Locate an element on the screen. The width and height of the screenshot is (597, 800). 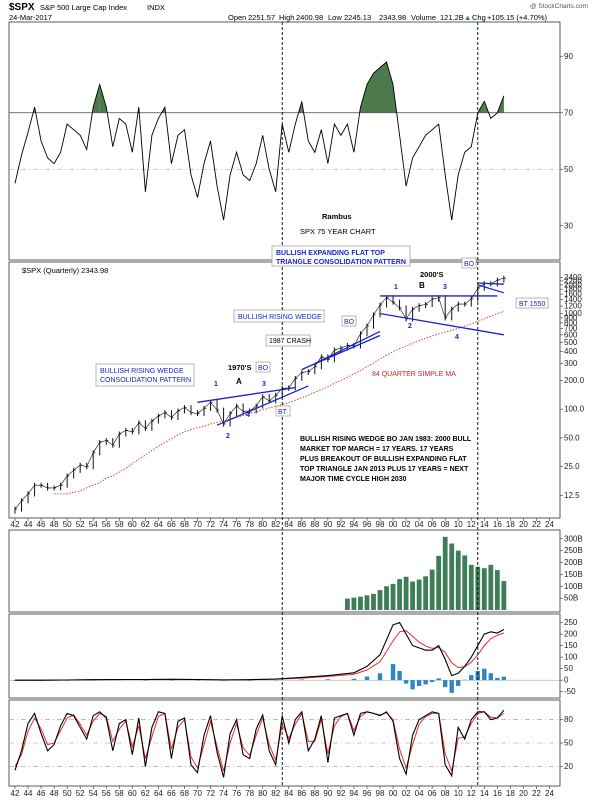
symbol-exchange: INDX is located at coordinates (156, 7).